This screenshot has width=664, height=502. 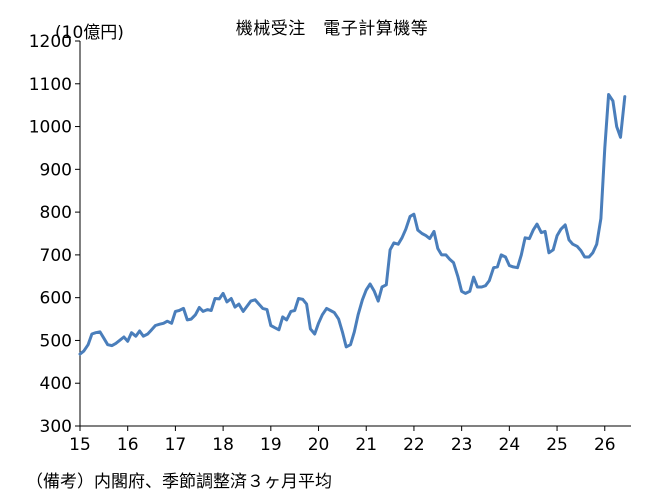 What do you see at coordinates (50, 234) in the screenshot?
I see `y-tick-labels: 300 400 500 600 700 800 900 1000 1100 1200` at bounding box center [50, 234].